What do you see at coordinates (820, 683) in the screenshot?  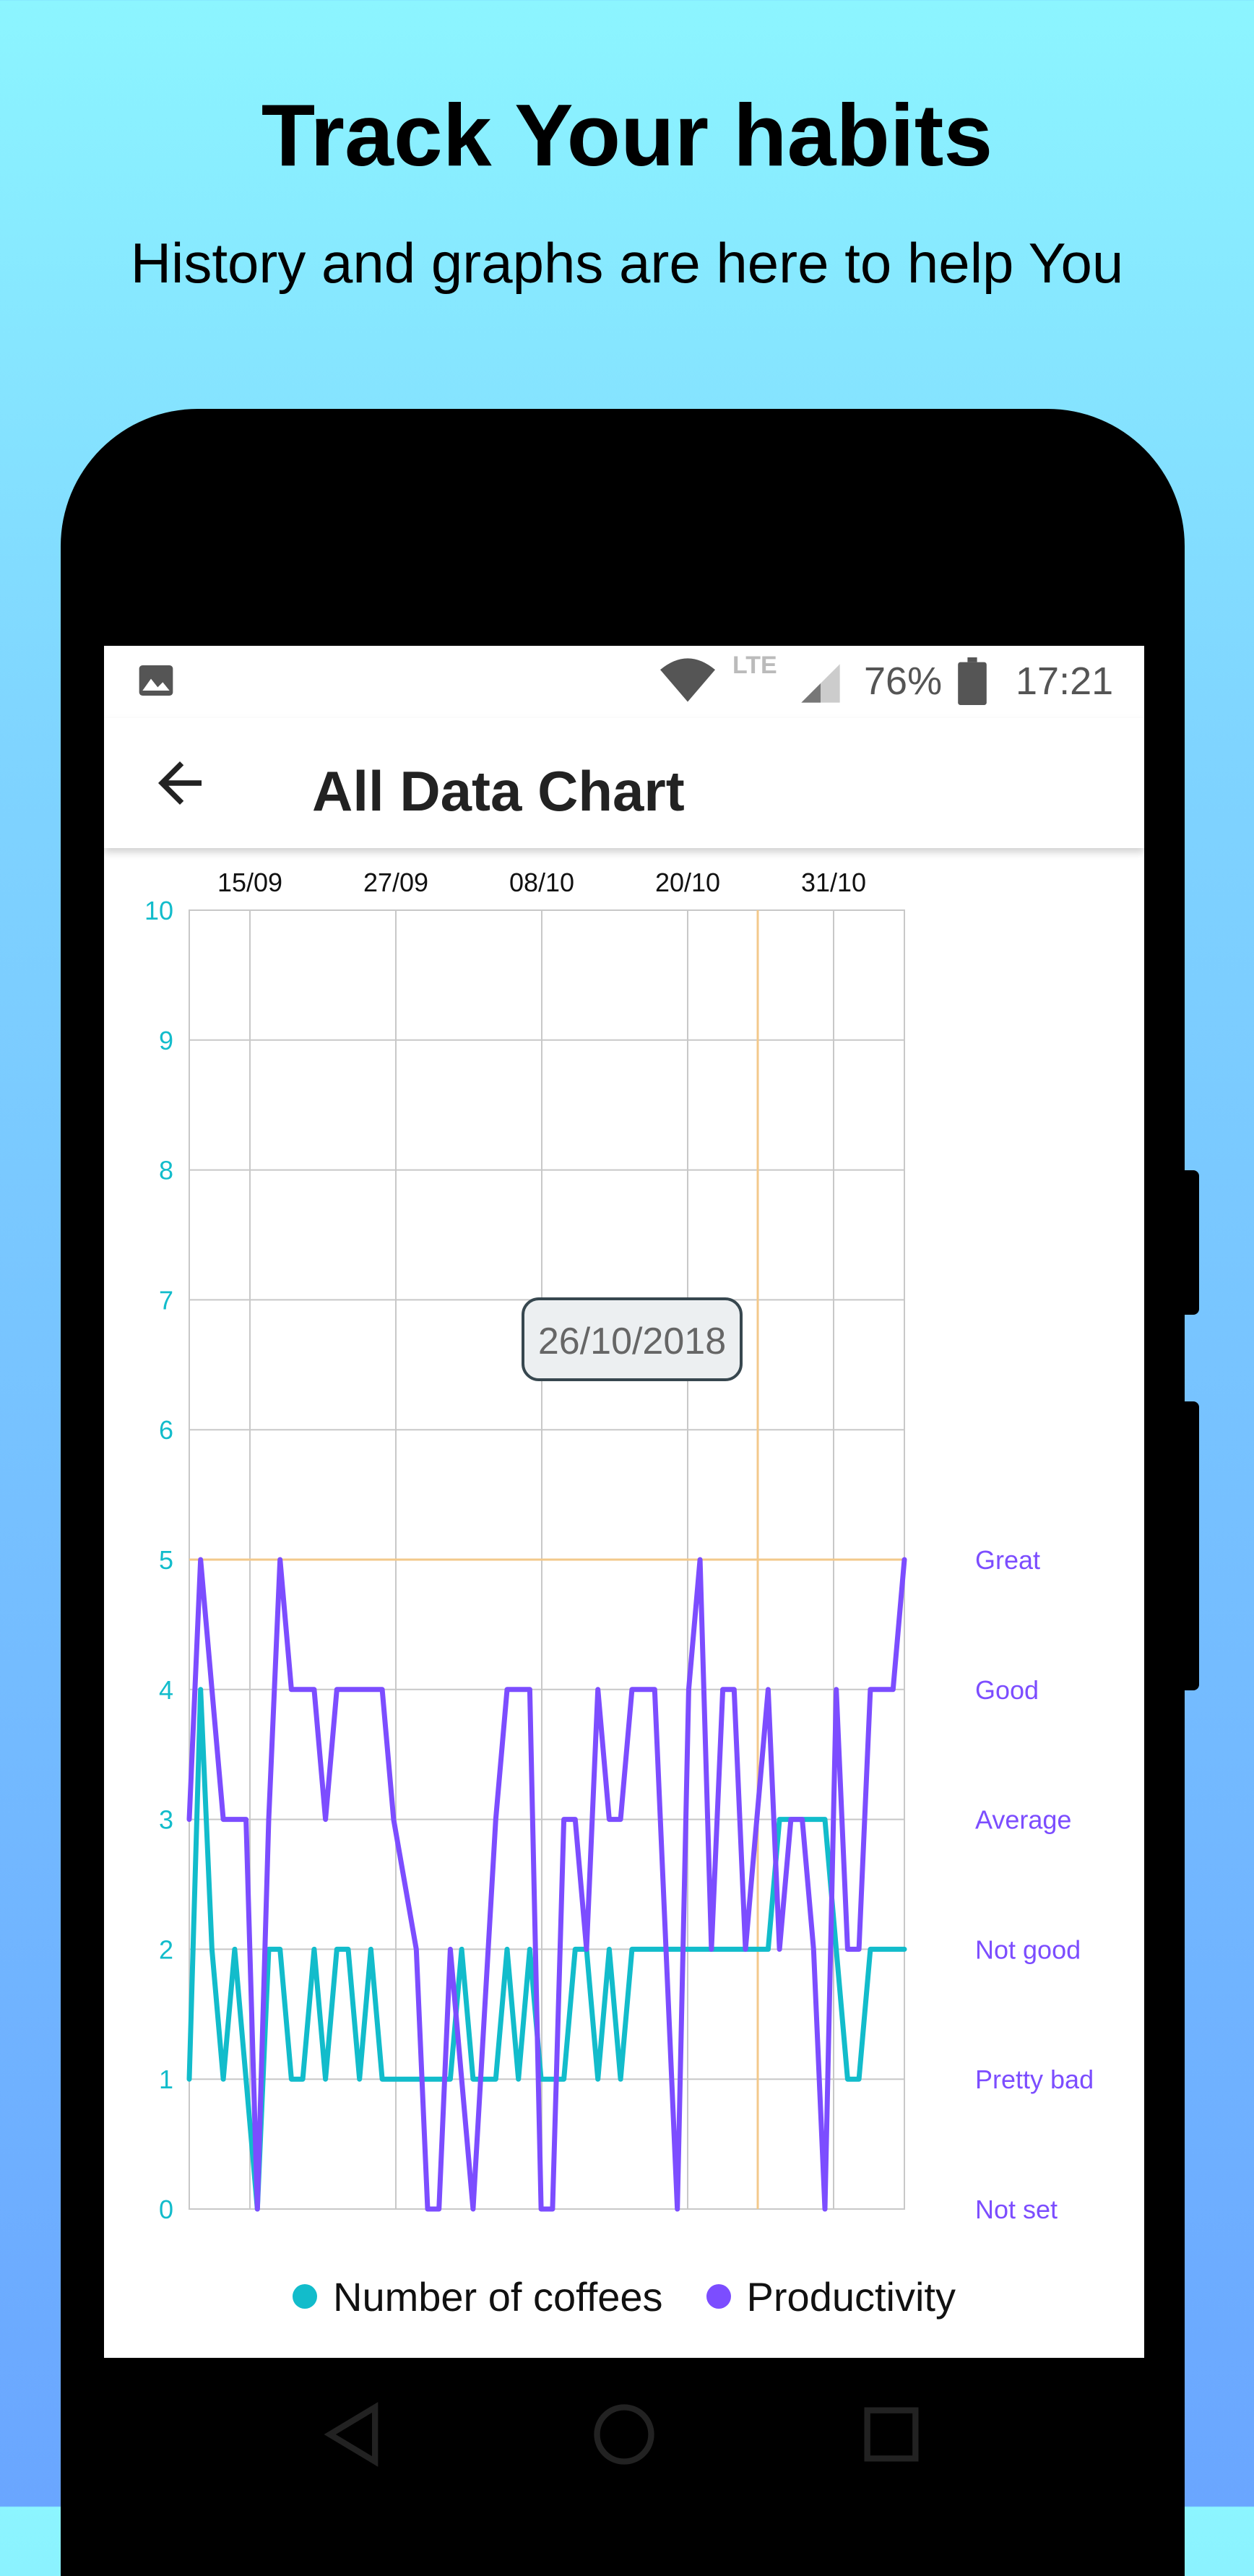 I see `signal-icon` at bounding box center [820, 683].